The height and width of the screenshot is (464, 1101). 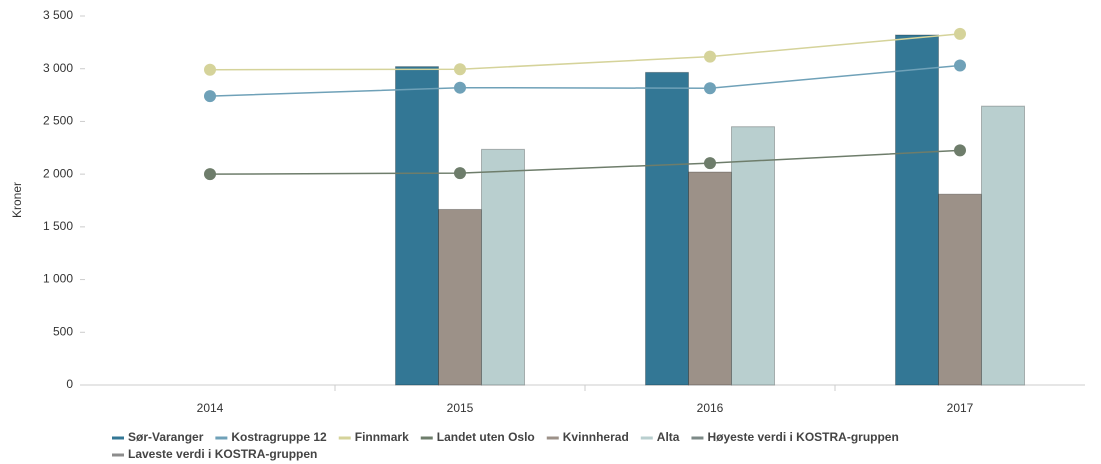 What do you see at coordinates (382, 437) in the screenshot?
I see `legend-label: Finnmark` at bounding box center [382, 437].